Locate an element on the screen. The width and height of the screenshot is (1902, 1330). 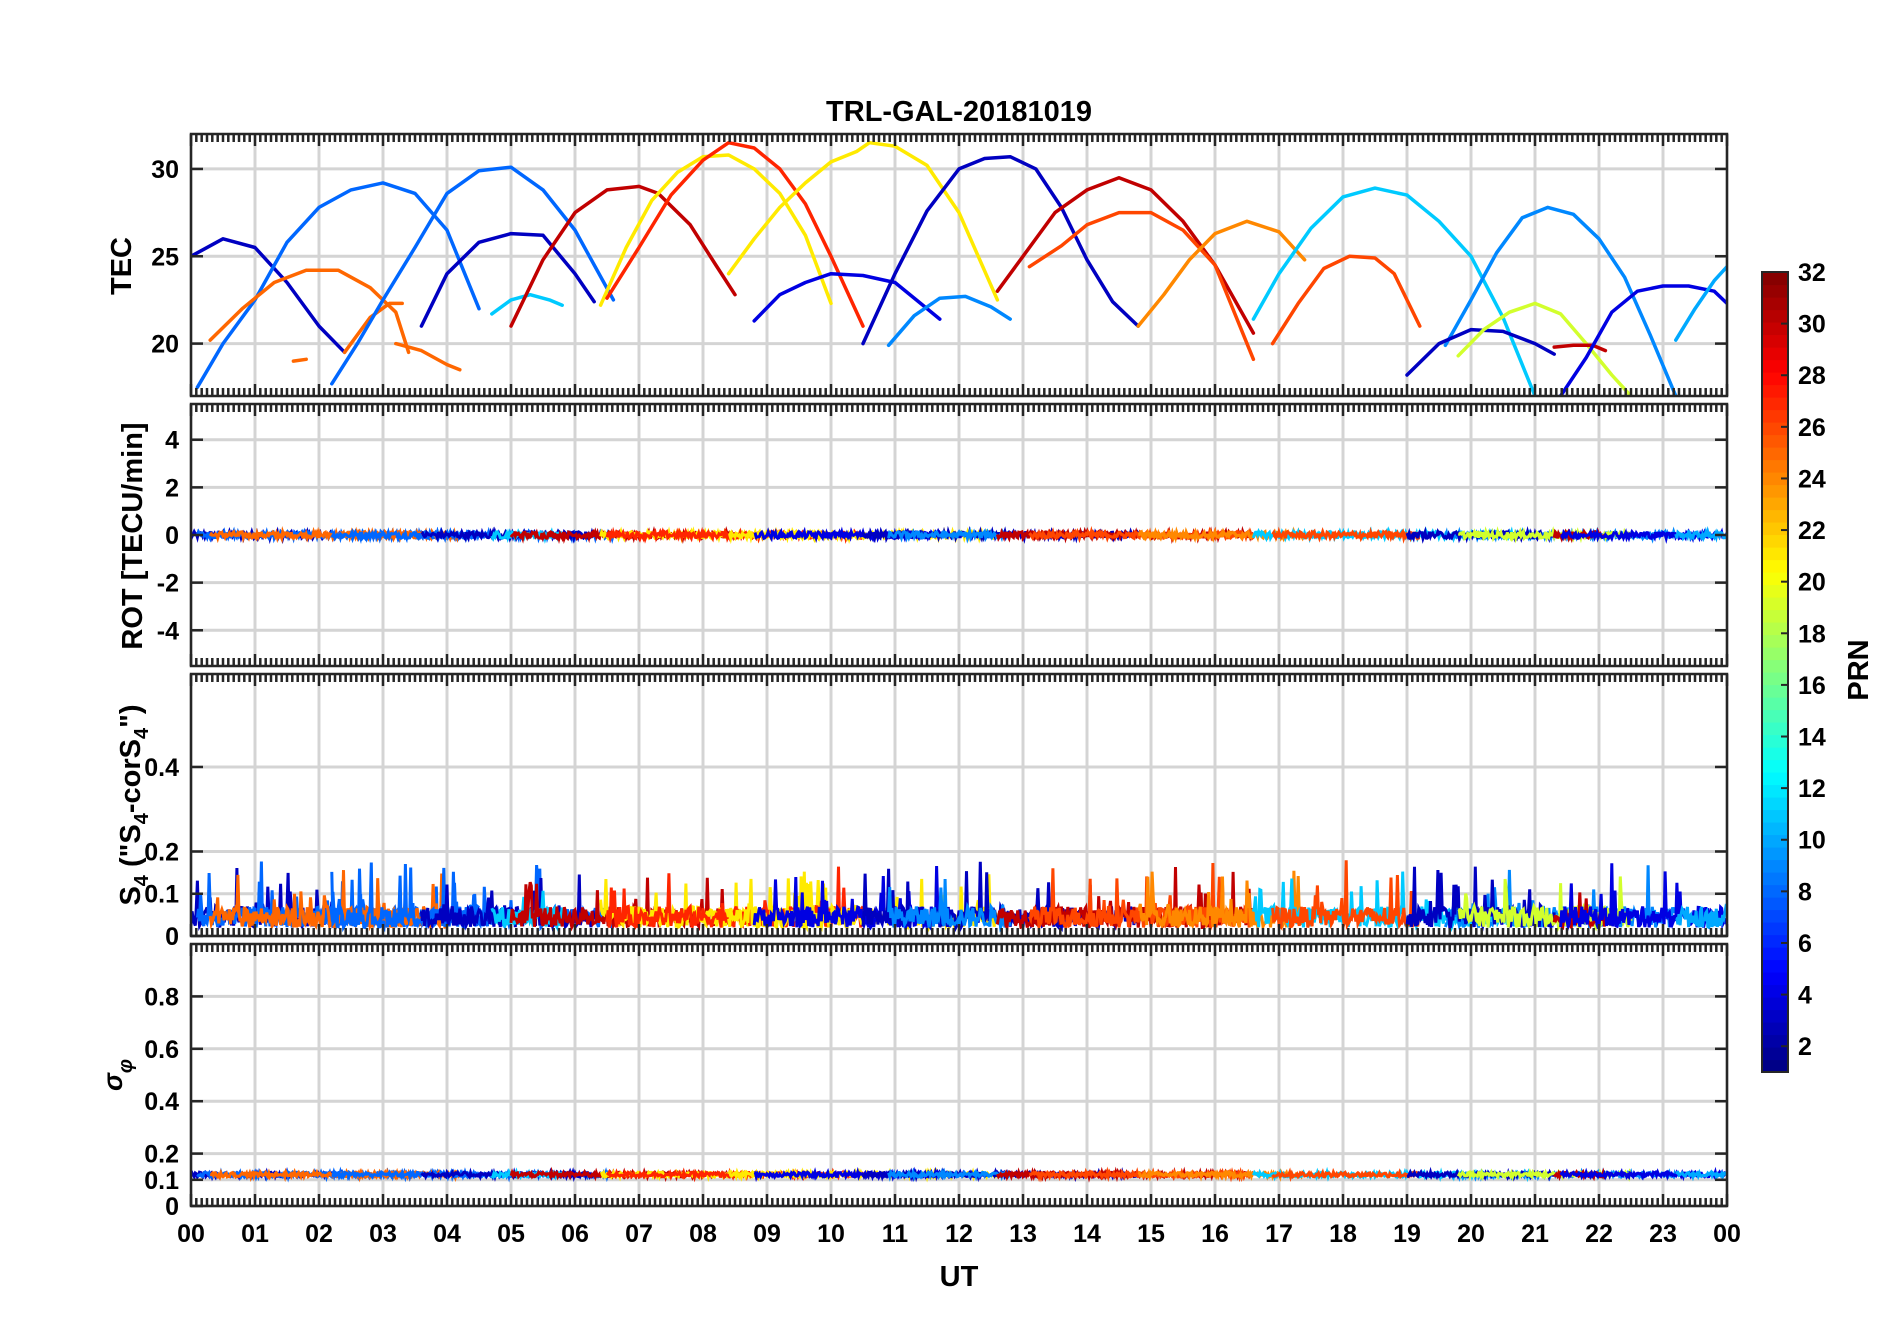
s4-label-sub2: 4 is located at coordinates (142, 818).